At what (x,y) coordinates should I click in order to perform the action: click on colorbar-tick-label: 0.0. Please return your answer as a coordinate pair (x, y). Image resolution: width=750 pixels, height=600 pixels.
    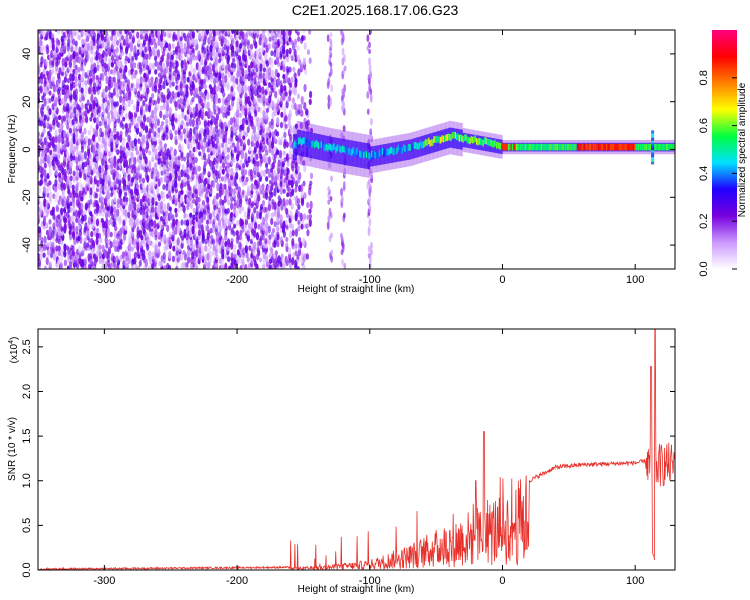
    Looking at the image, I should click on (704, 268).